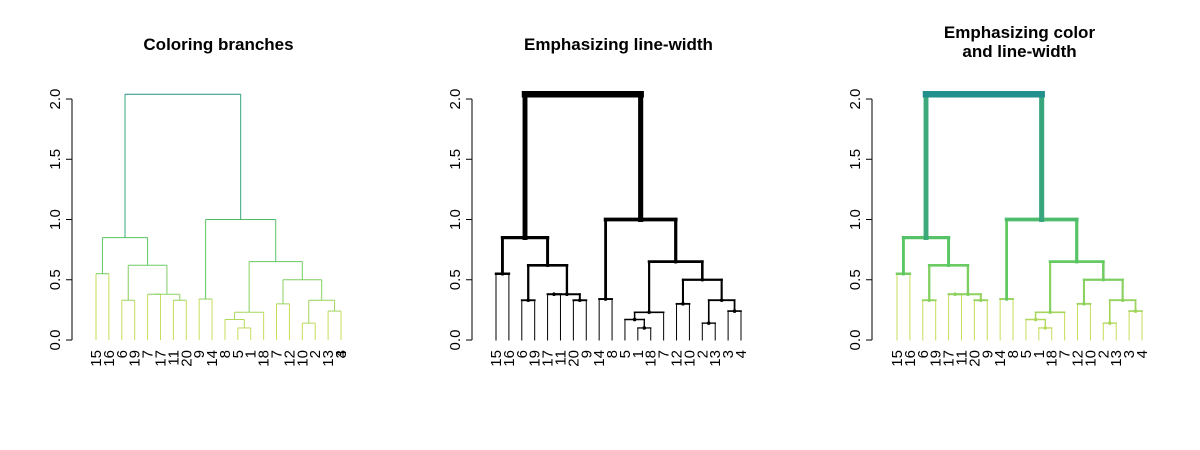 The image size is (1200, 450). What do you see at coordinates (618, 44) in the screenshot?
I see `panel-title: Emphasizing line-width` at bounding box center [618, 44].